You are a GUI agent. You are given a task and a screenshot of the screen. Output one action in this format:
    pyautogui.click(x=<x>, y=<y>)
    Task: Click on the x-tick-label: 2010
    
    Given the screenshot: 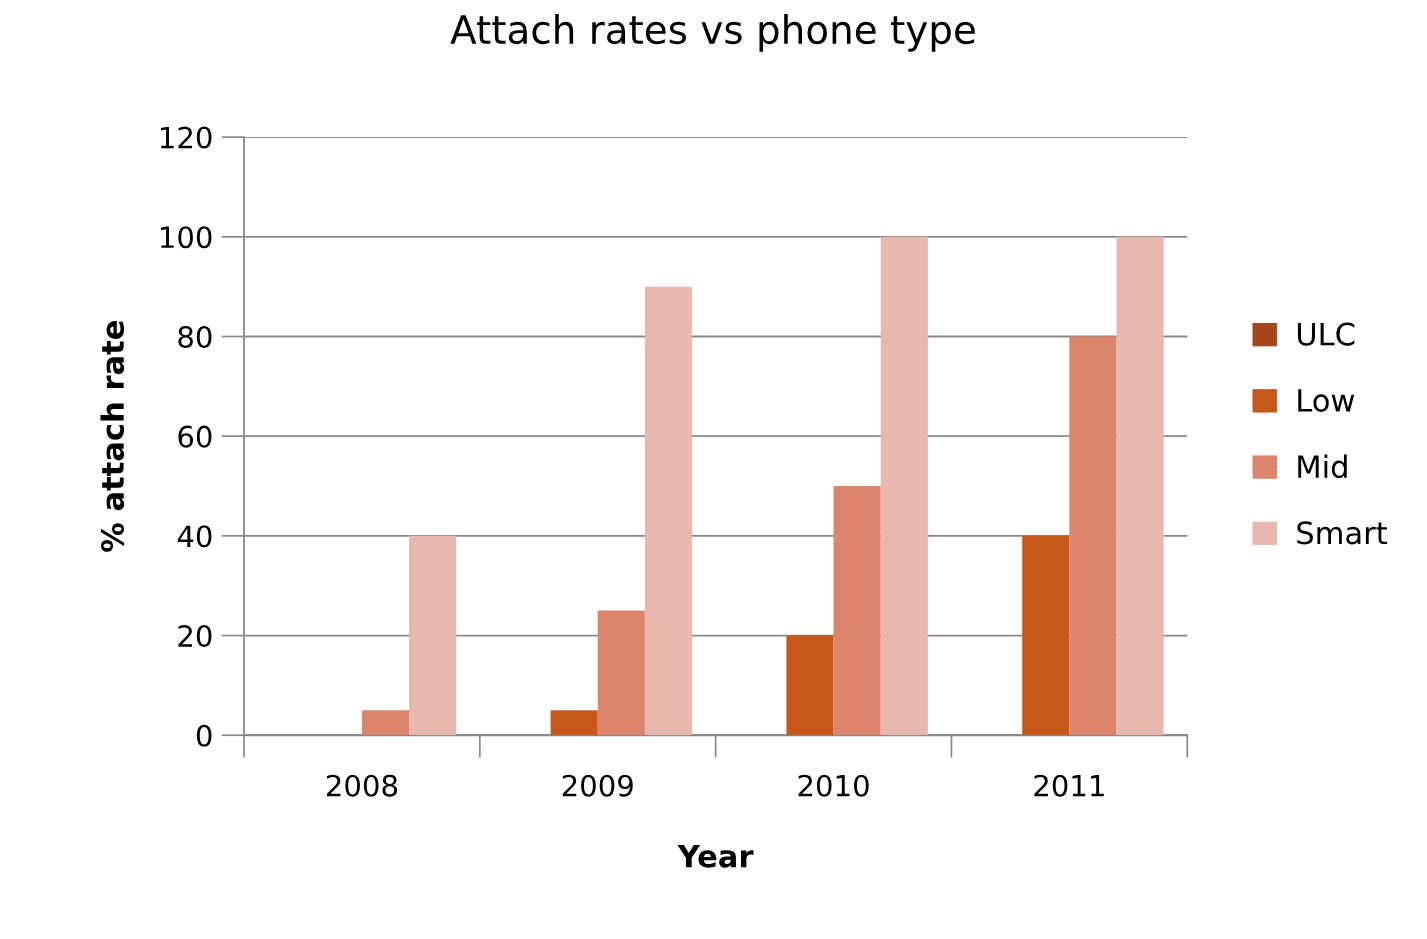 What is the action you would take?
    pyautogui.click(x=833, y=785)
    